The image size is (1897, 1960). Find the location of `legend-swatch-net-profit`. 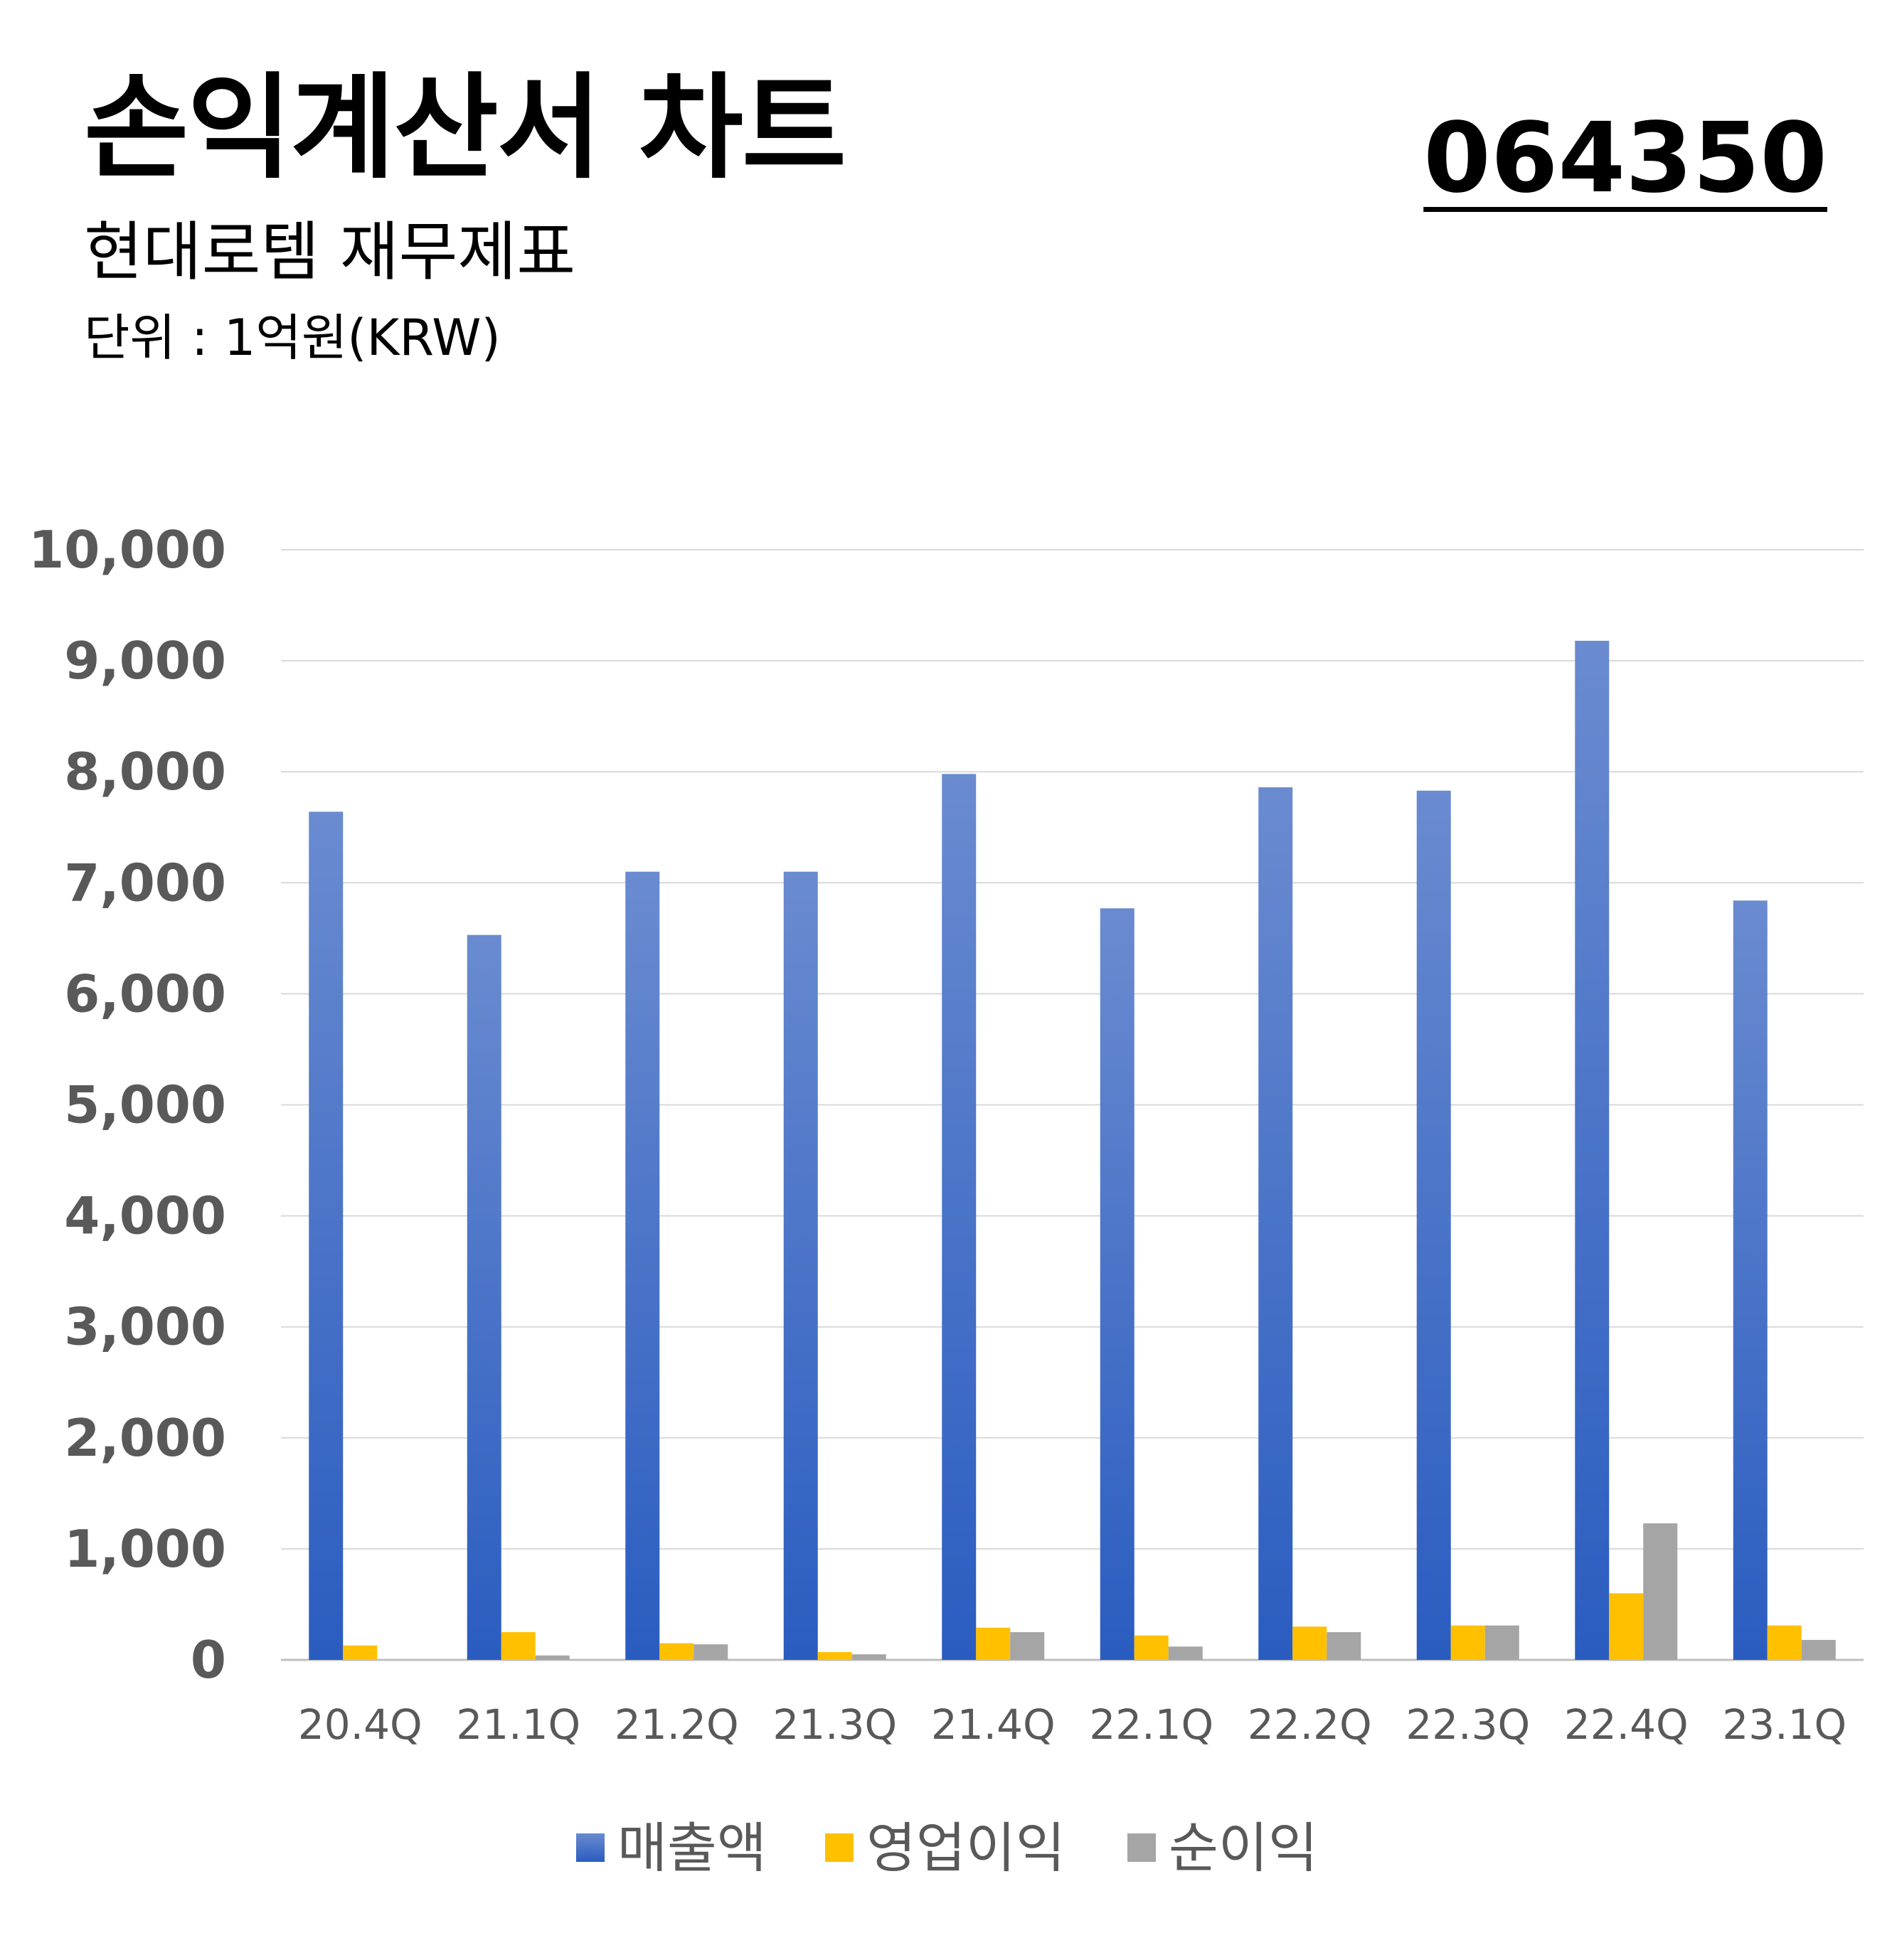

legend-swatch-net-profit is located at coordinates (1141, 1847).